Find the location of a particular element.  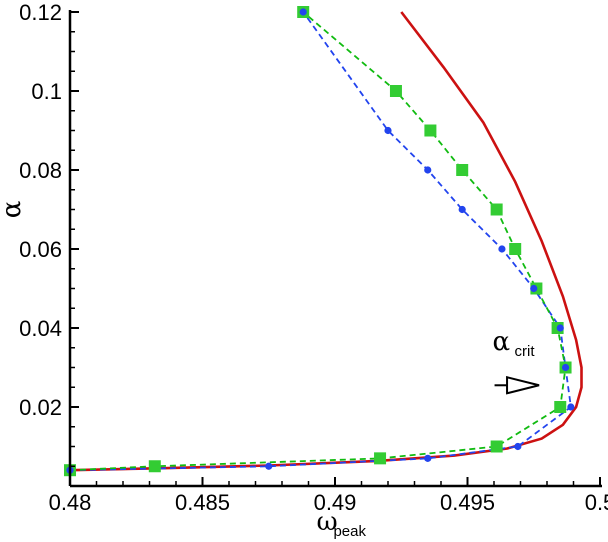

alpha-crit-annotation: α crit is located at coordinates (516, 361).